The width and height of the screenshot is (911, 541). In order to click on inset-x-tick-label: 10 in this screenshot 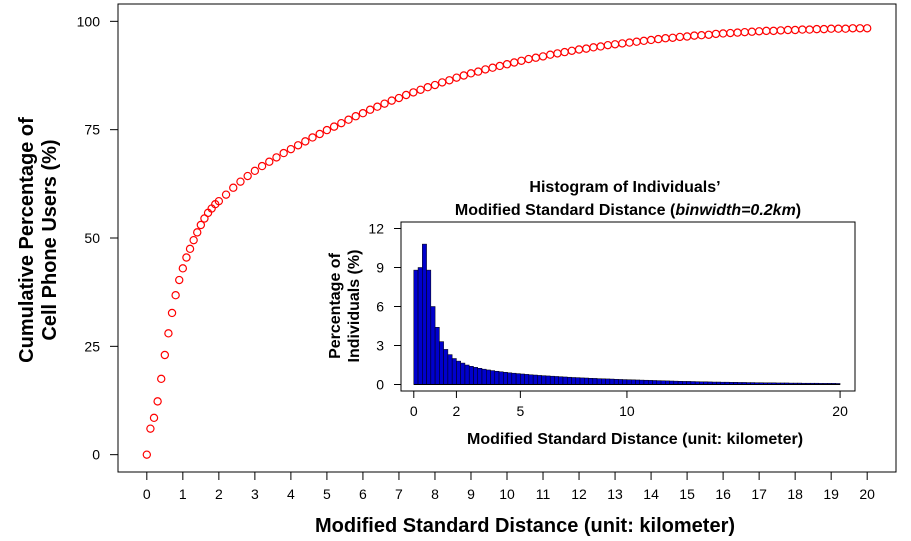, I will do `click(627, 411)`.